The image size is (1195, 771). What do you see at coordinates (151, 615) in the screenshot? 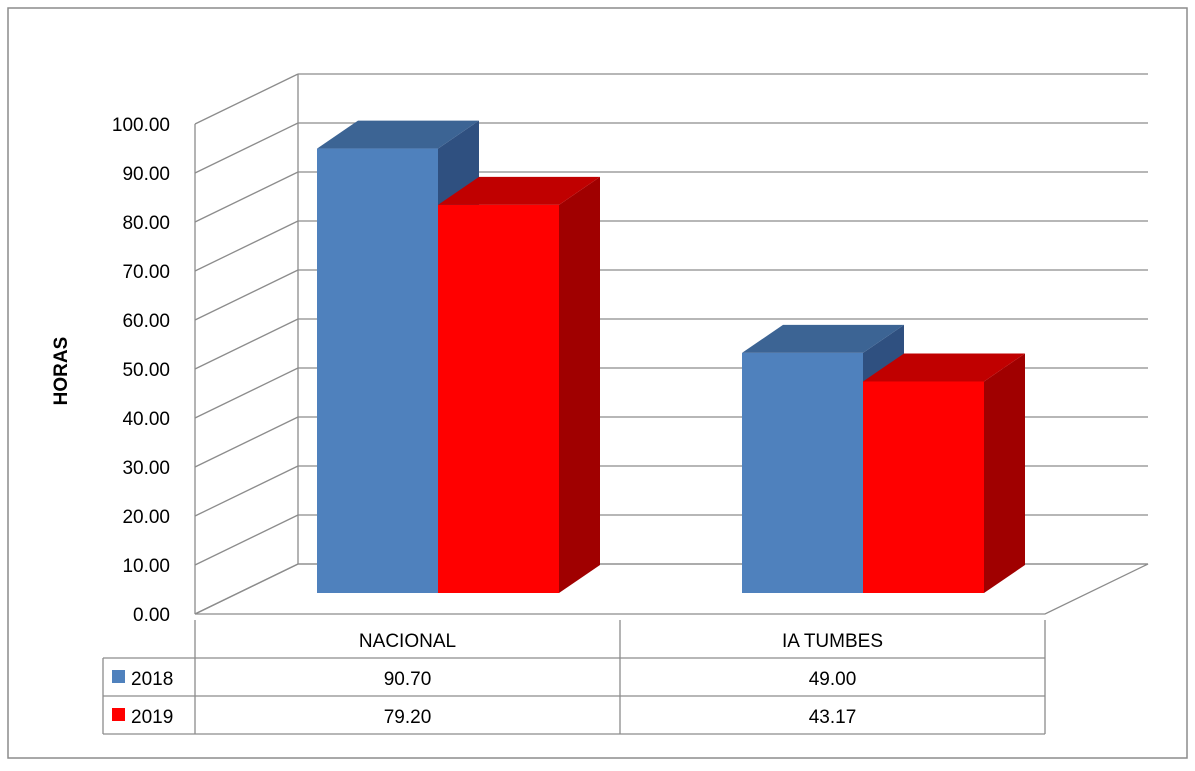
I see `y-tick-label: 0.00` at bounding box center [151, 615].